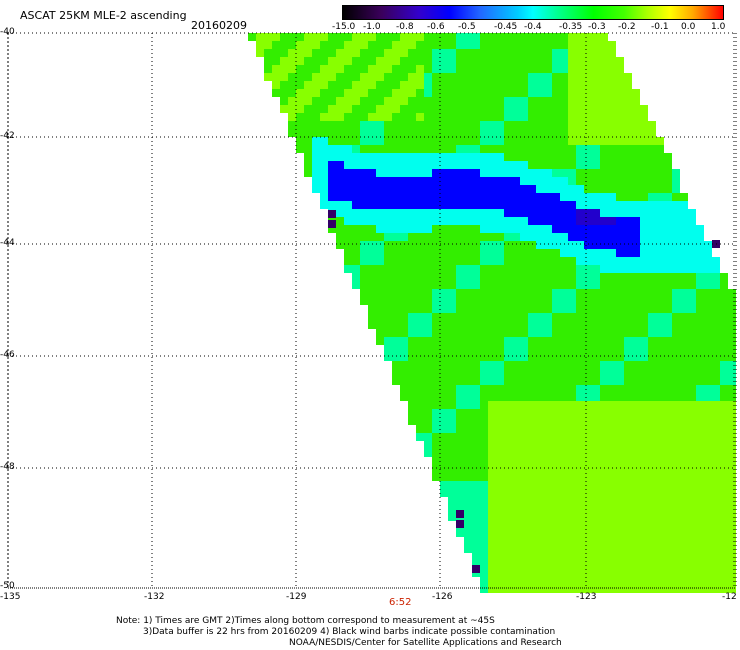 The image size is (740, 650). I want to click on longitude-label: -12, so click(729, 597).